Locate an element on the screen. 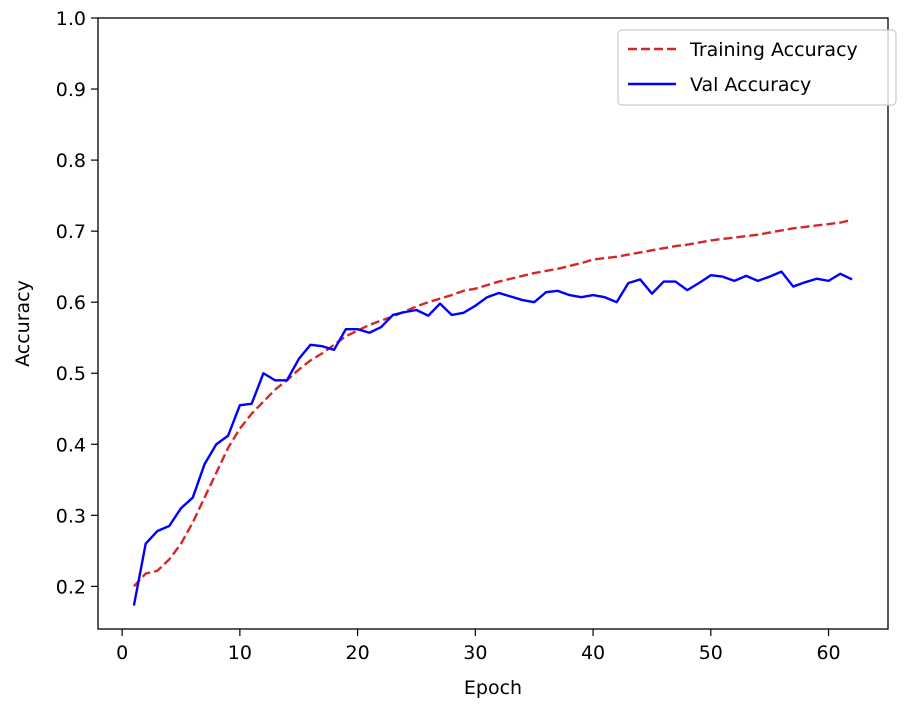 This screenshot has width=906, height=708. y-tick-label: 0.7 is located at coordinates (71, 232).